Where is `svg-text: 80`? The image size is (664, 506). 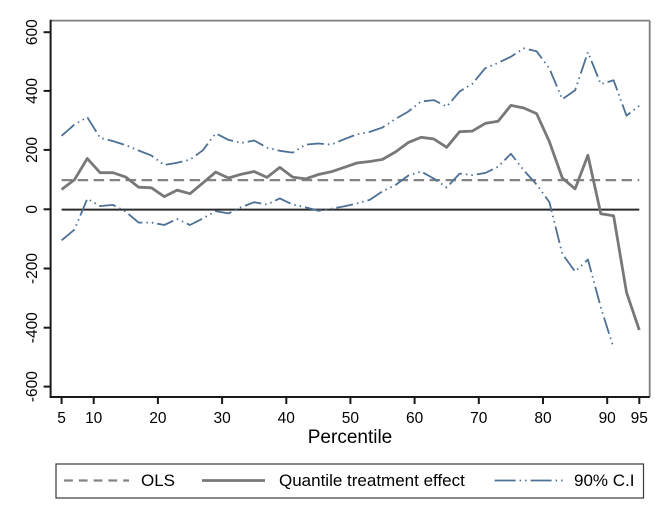
svg-text: 80 is located at coordinates (543, 418).